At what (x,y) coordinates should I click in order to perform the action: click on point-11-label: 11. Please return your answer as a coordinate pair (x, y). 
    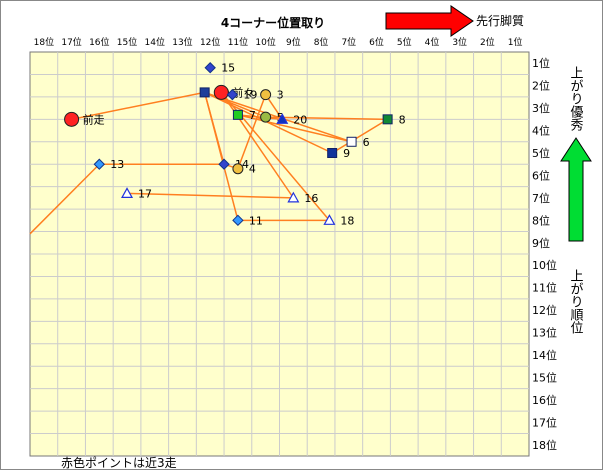
    Looking at the image, I should click on (256, 220).